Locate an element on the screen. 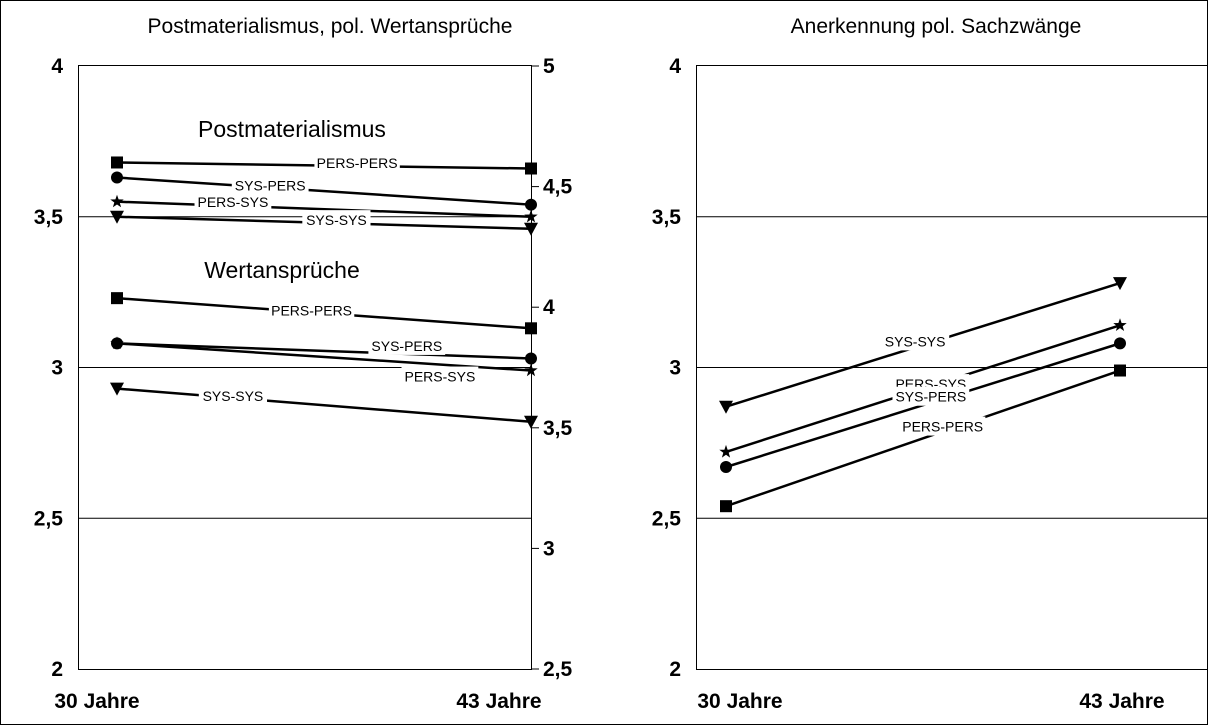  y-tick-label-right: 5 is located at coordinates (549, 66).